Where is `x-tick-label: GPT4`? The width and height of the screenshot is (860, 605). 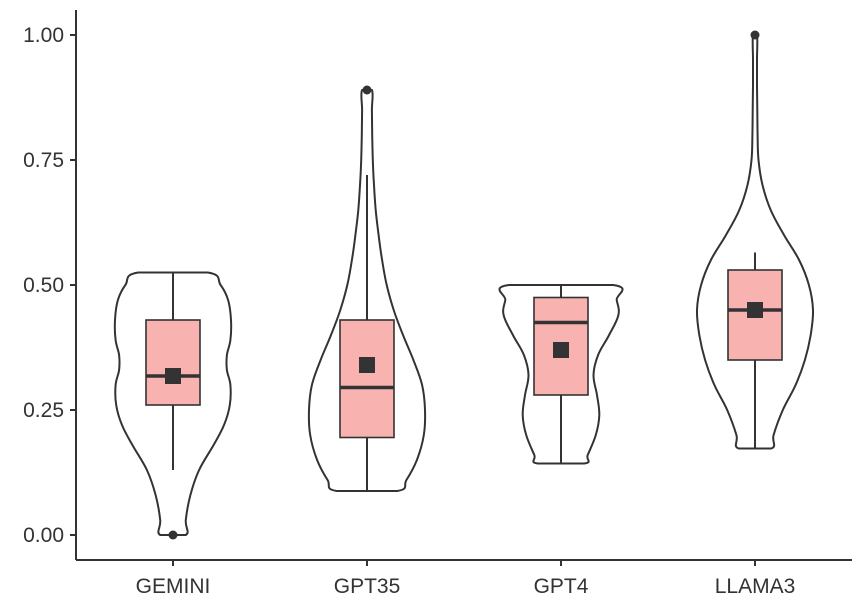
x-tick-label: GPT4 is located at coordinates (561, 586).